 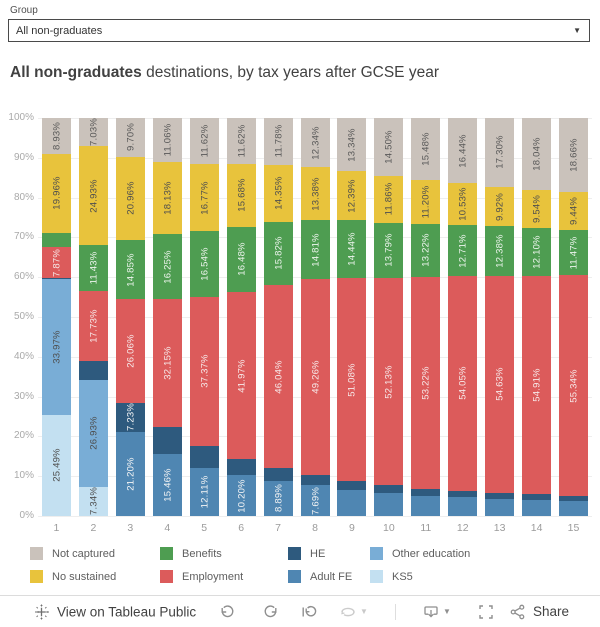 I want to click on share-button: Share, so click(x=539, y=612).